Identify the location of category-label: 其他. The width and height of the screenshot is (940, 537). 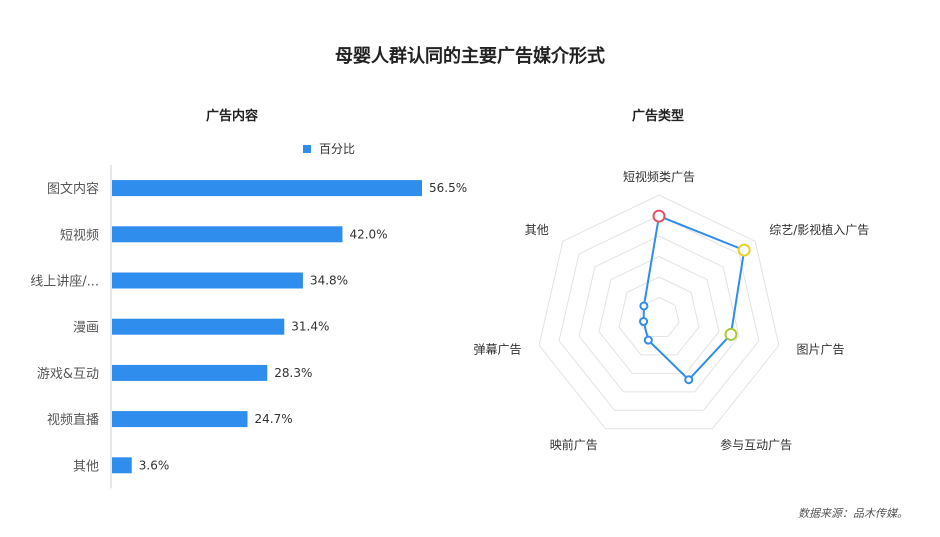
(86, 466).